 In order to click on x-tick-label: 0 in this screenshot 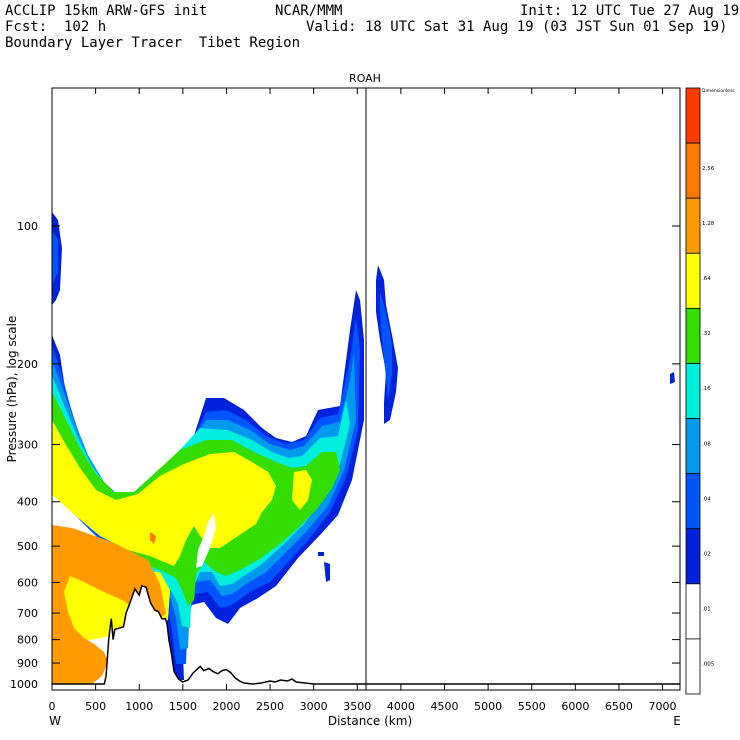, I will do `click(52, 706)`.